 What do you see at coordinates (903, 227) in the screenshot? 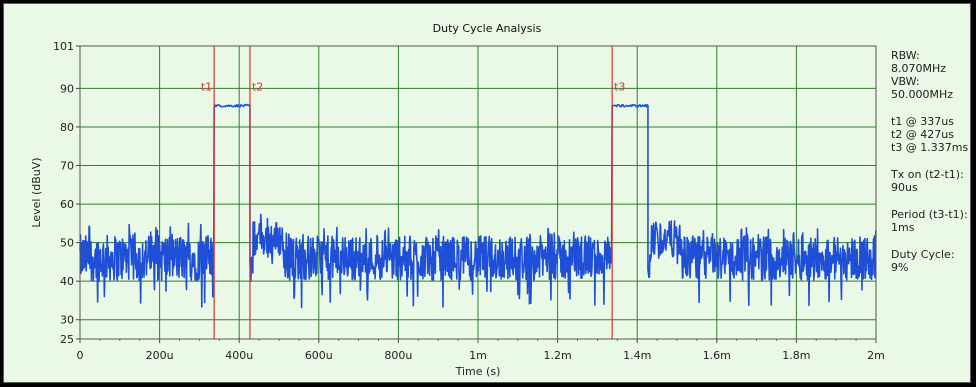
I see `period-value: 1ms` at bounding box center [903, 227].